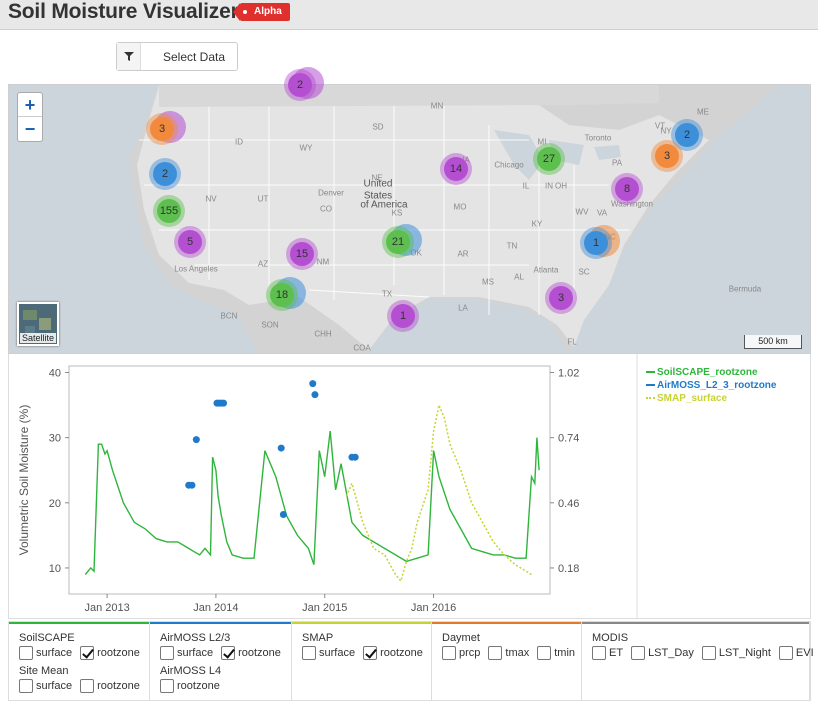  What do you see at coordinates (30, 105) in the screenshot?
I see `zoom-in-button: +` at bounding box center [30, 105].